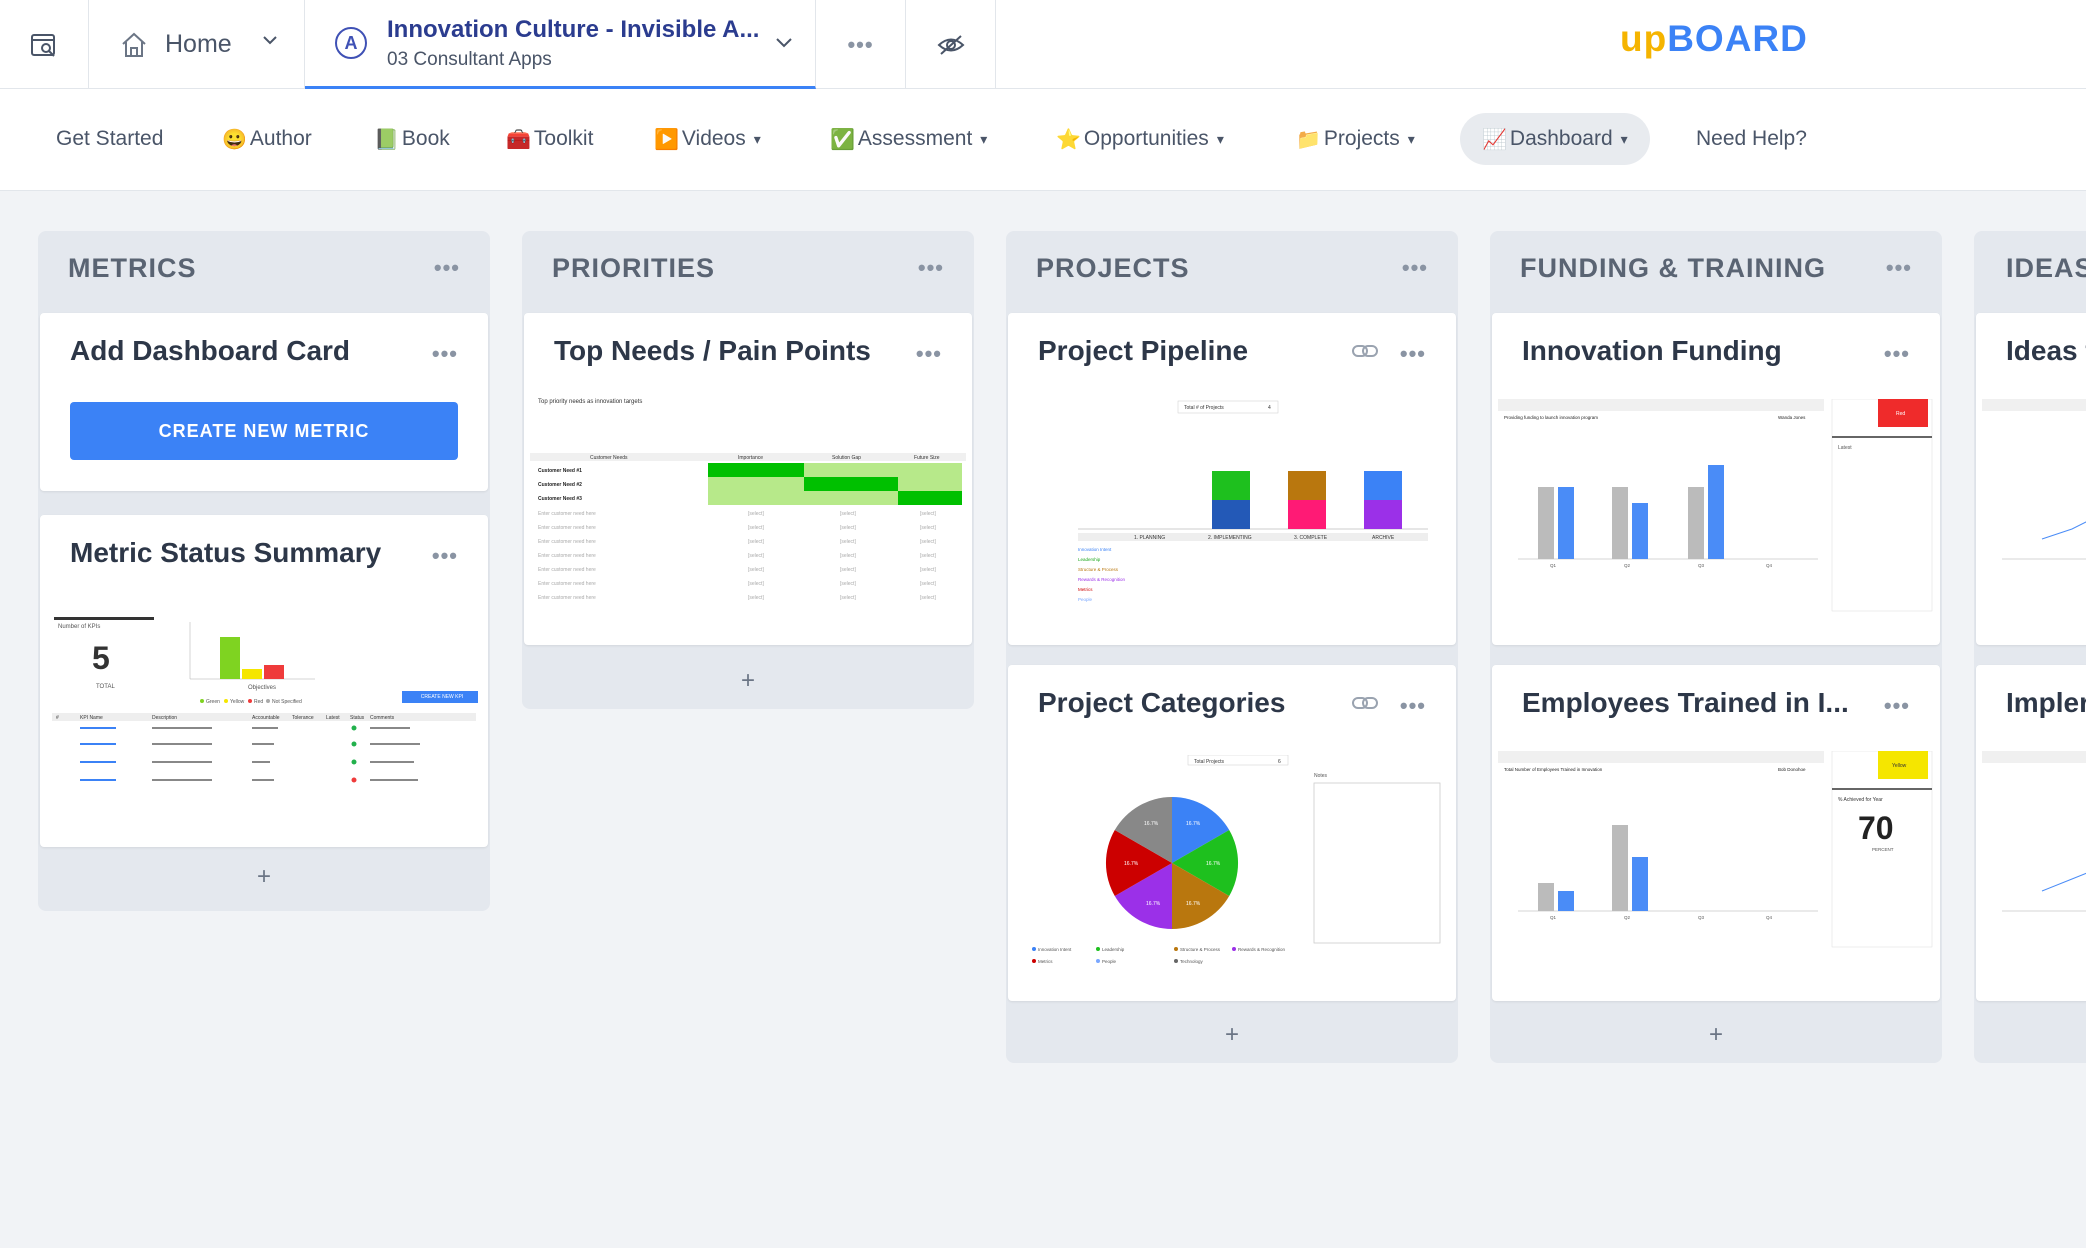 The width and height of the screenshot is (2086, 1248). What do you see at coordinates (264, 431) in the screenshot?
I see `create-new-metric-button: CREATE NEW METRIC` at bounding box center [264, 431].